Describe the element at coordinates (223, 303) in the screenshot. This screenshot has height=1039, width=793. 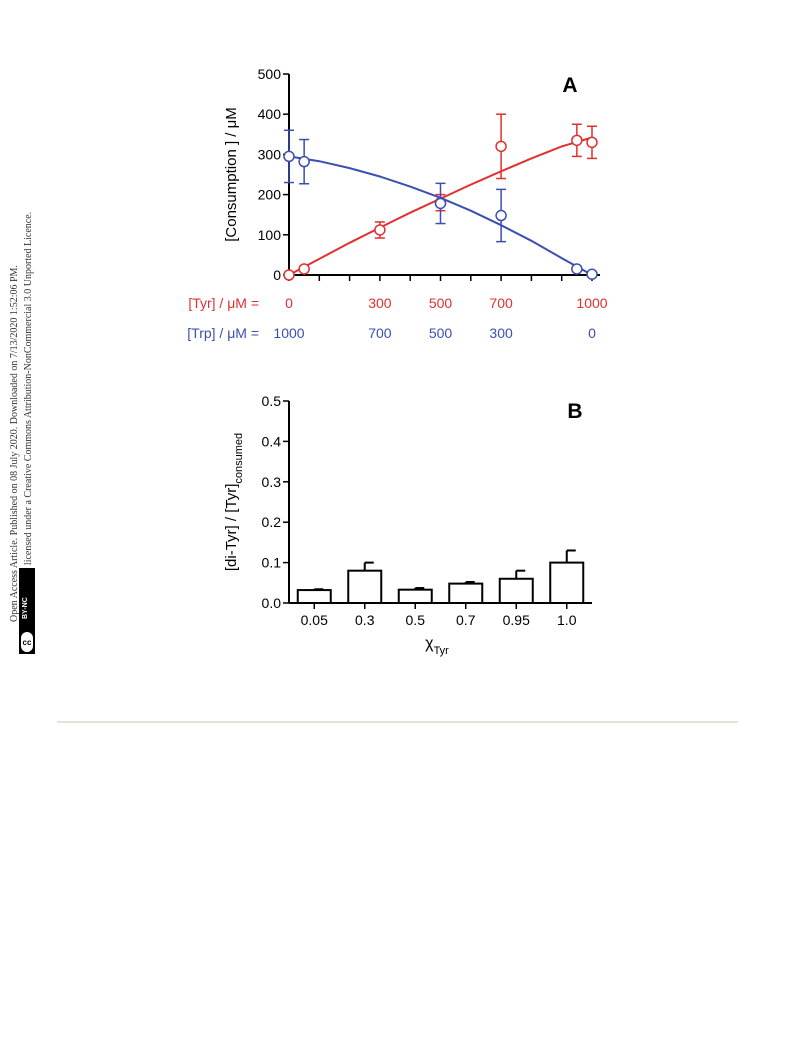
I see `tyr-row-label: [Tyr] / μM =` at that location.